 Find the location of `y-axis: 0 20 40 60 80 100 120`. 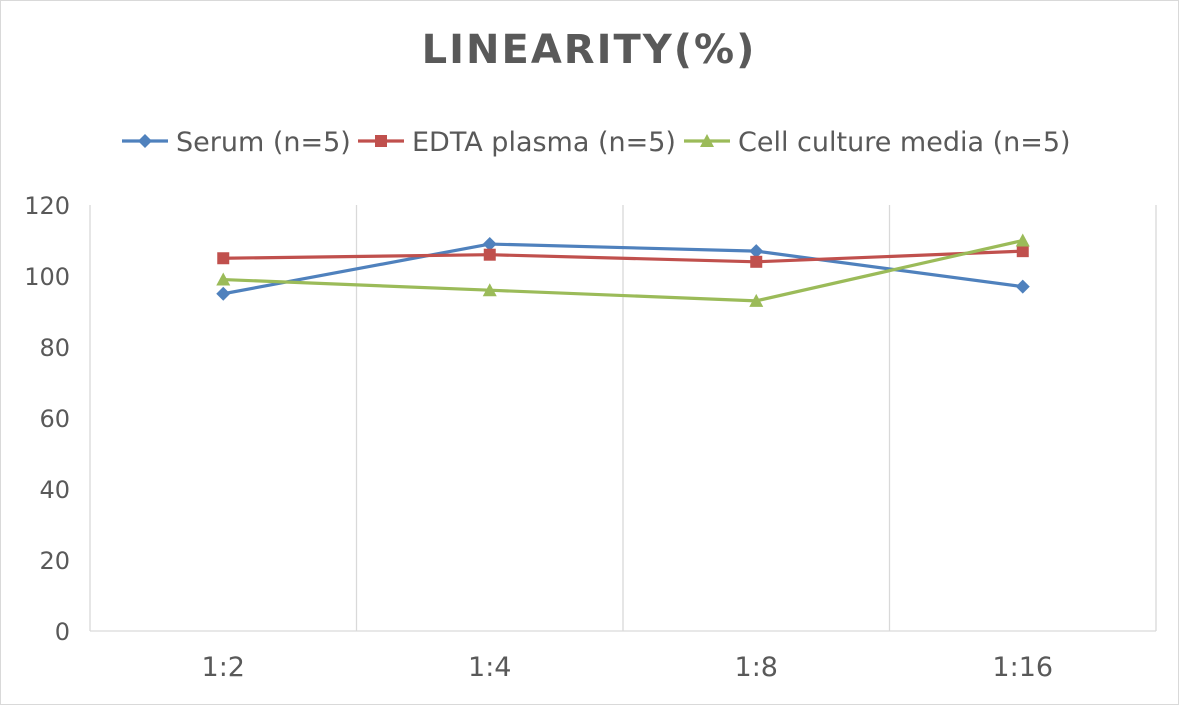

y-axis: 0 20 40 60 80 100 120 is located at coordinates (47, 419).